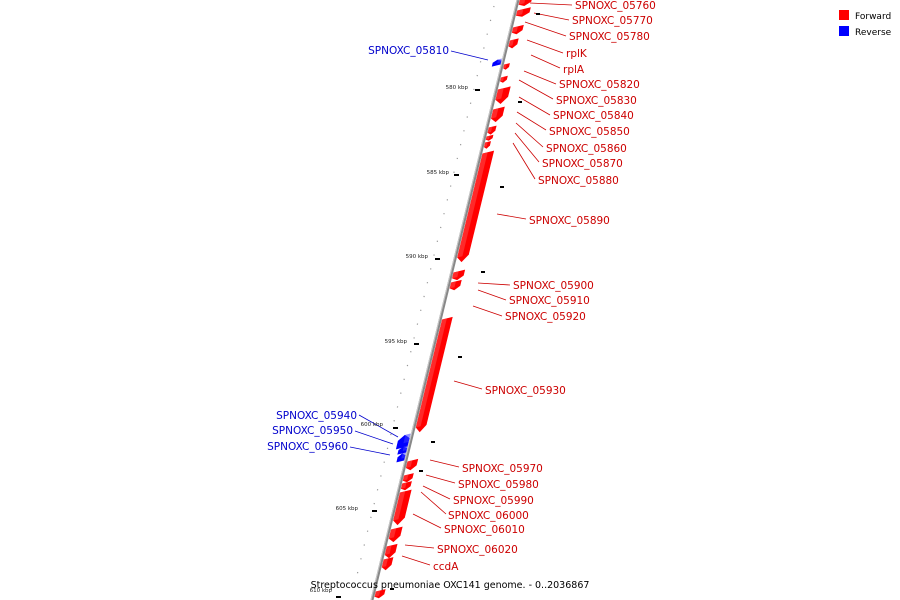 Image resolution: width=900 pixels, height=600 pixels. I want to click on reverse-gene-1-shade, so click(407, 438).